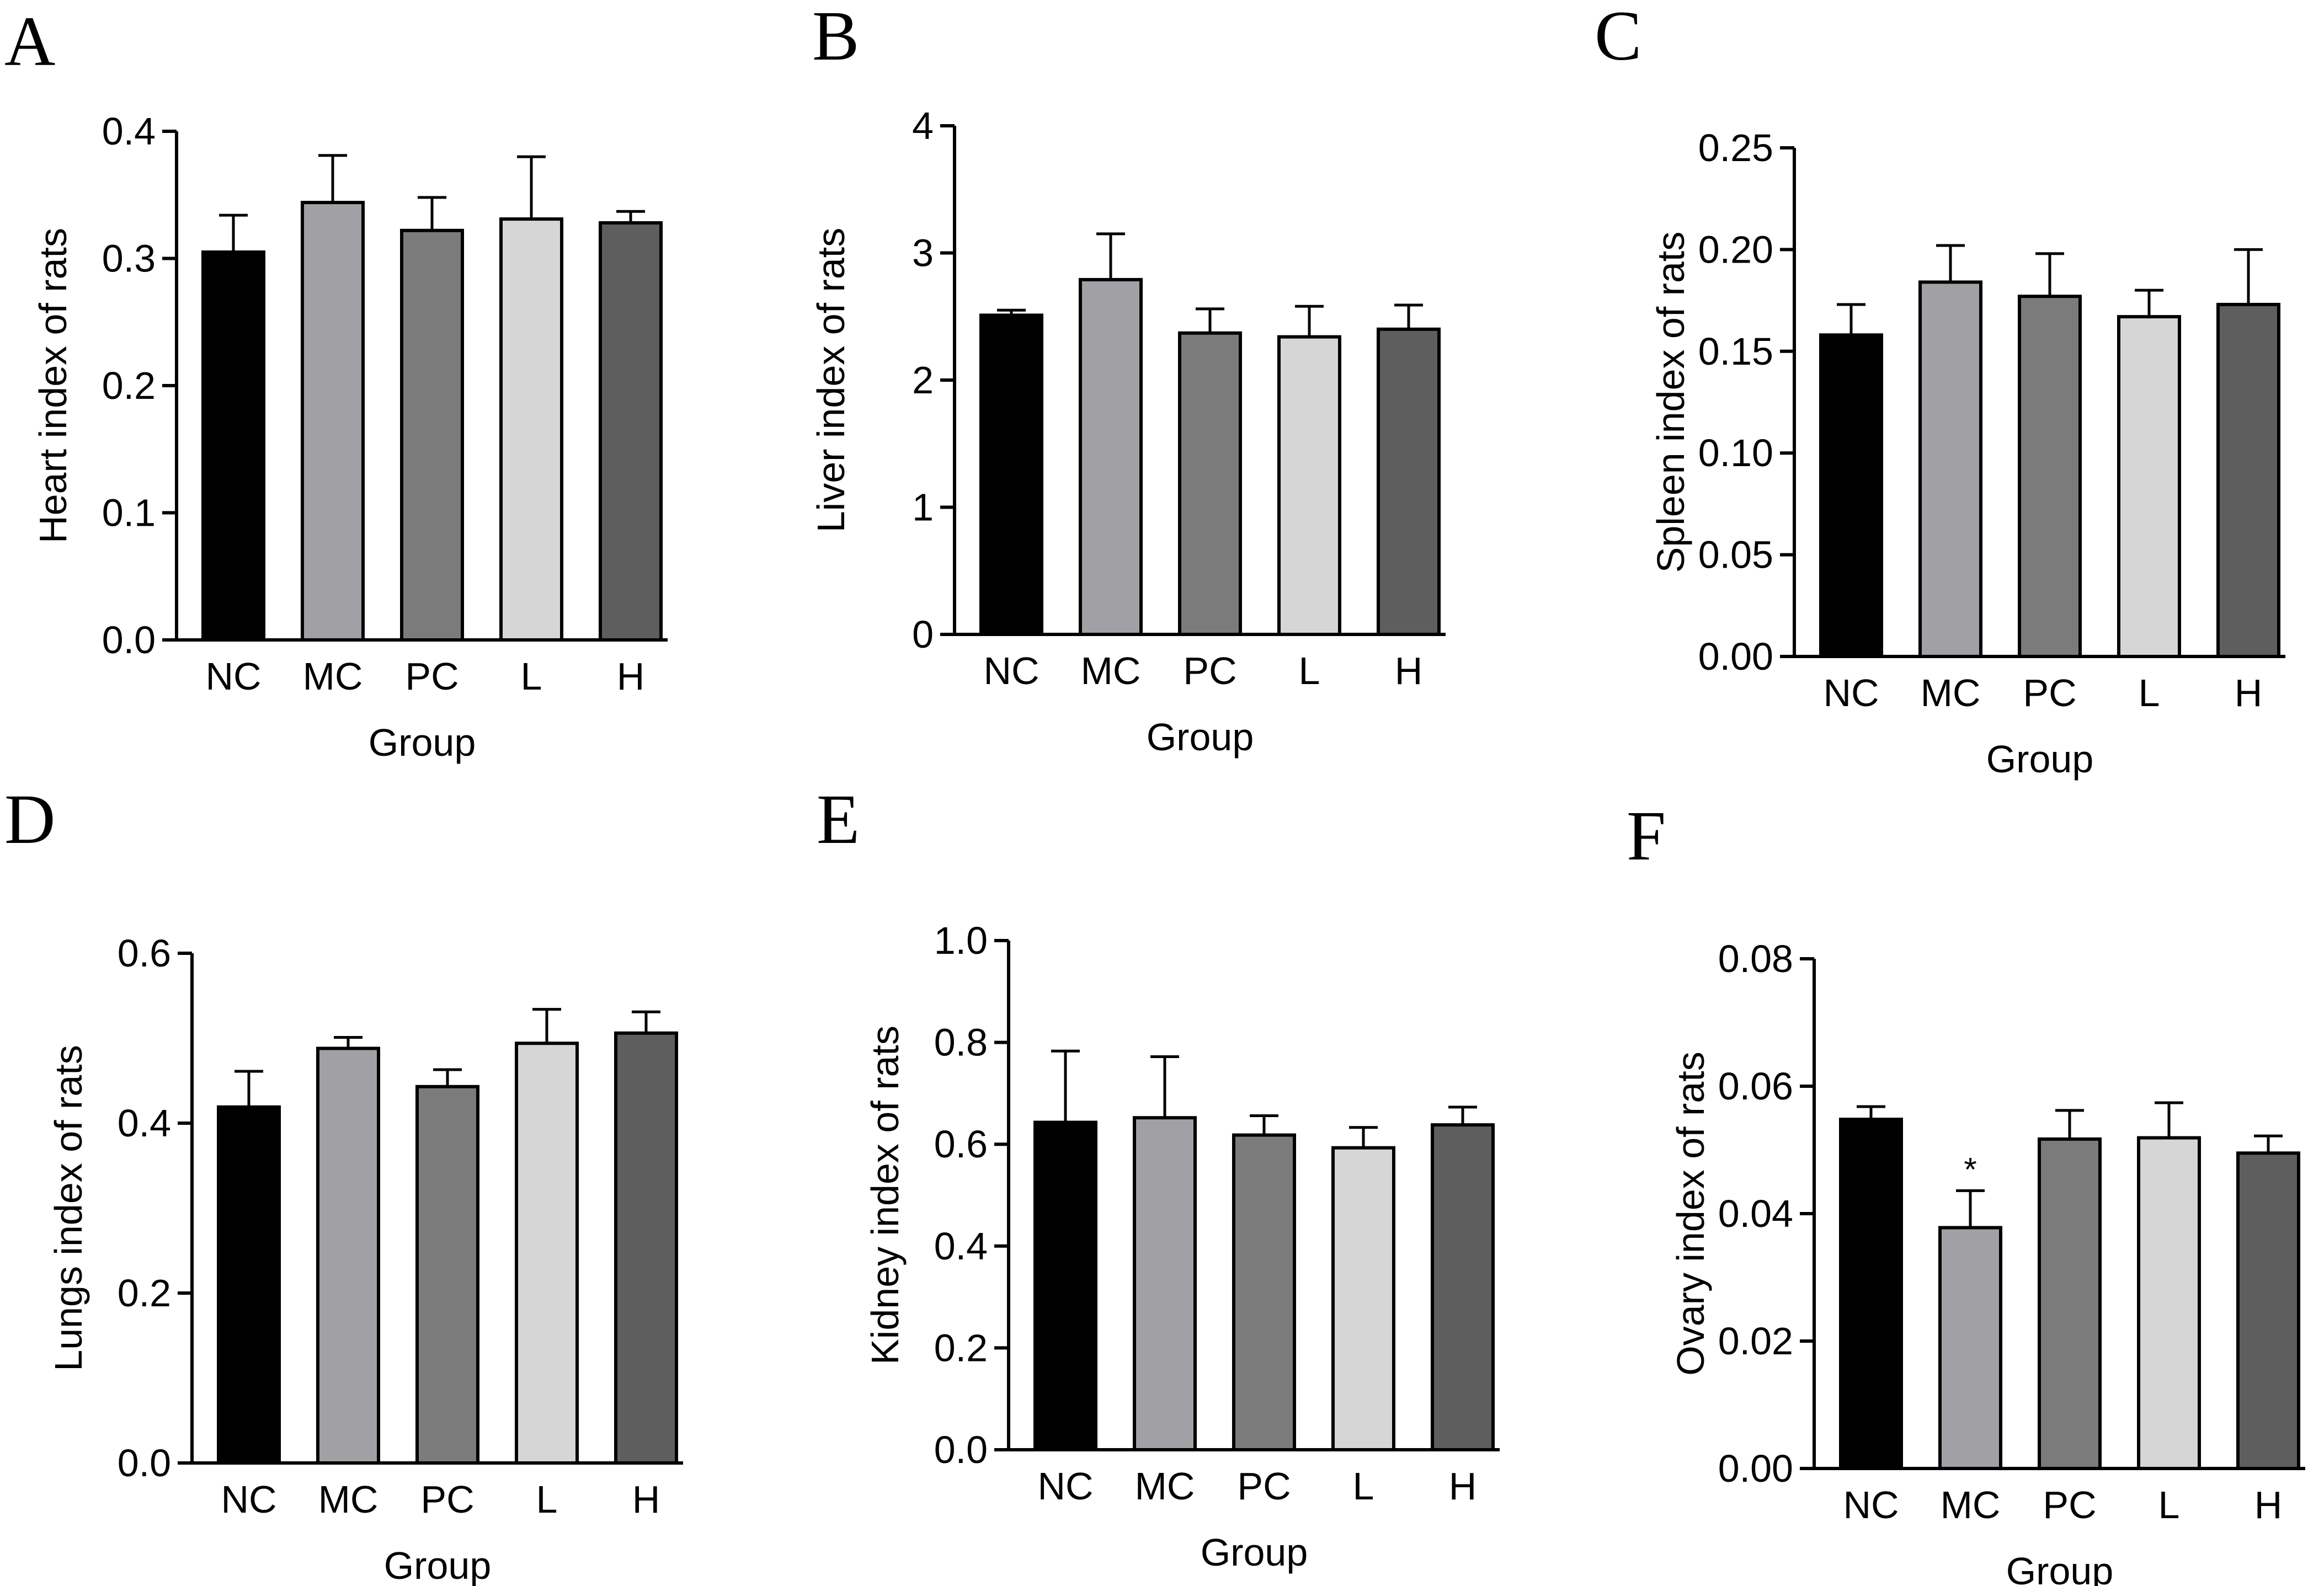 Image resolution: width=2324 pixels, height=1586 pixels. I want to click on panel-c-y-tick-label: 0.05, so click(1736, 554).